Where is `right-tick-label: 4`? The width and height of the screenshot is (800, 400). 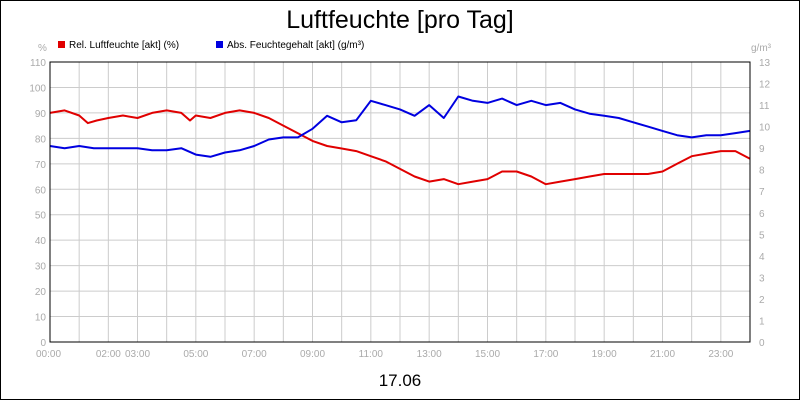 right-tick-label: 4 is located at coordinates (762, 257).